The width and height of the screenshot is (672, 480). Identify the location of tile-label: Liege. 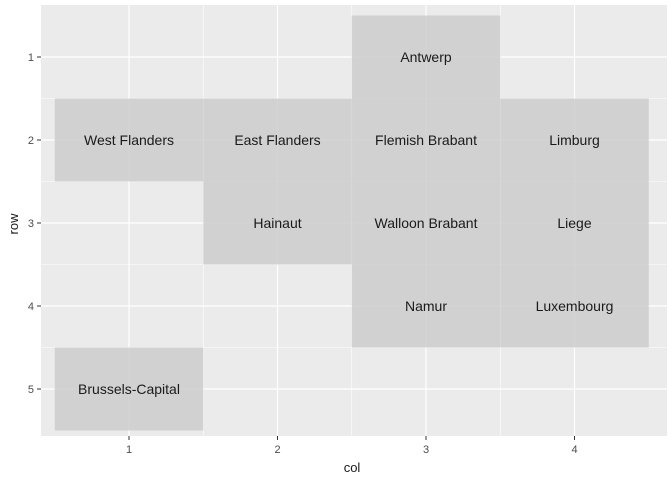
(574, 223).